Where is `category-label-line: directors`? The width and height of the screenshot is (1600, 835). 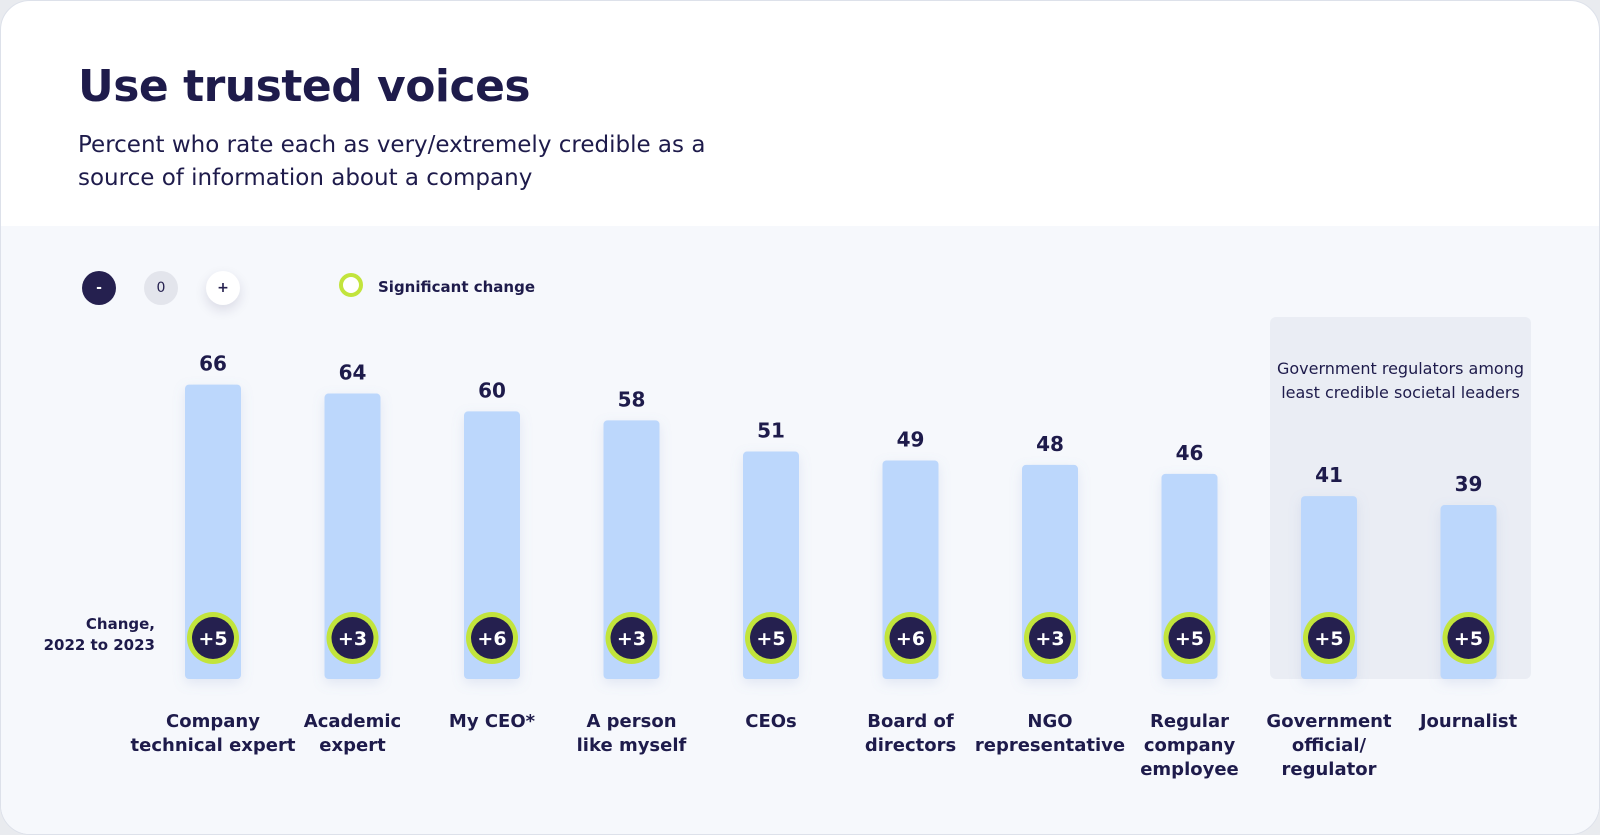 category-label-line: directors is located at coordinates (910, 745).